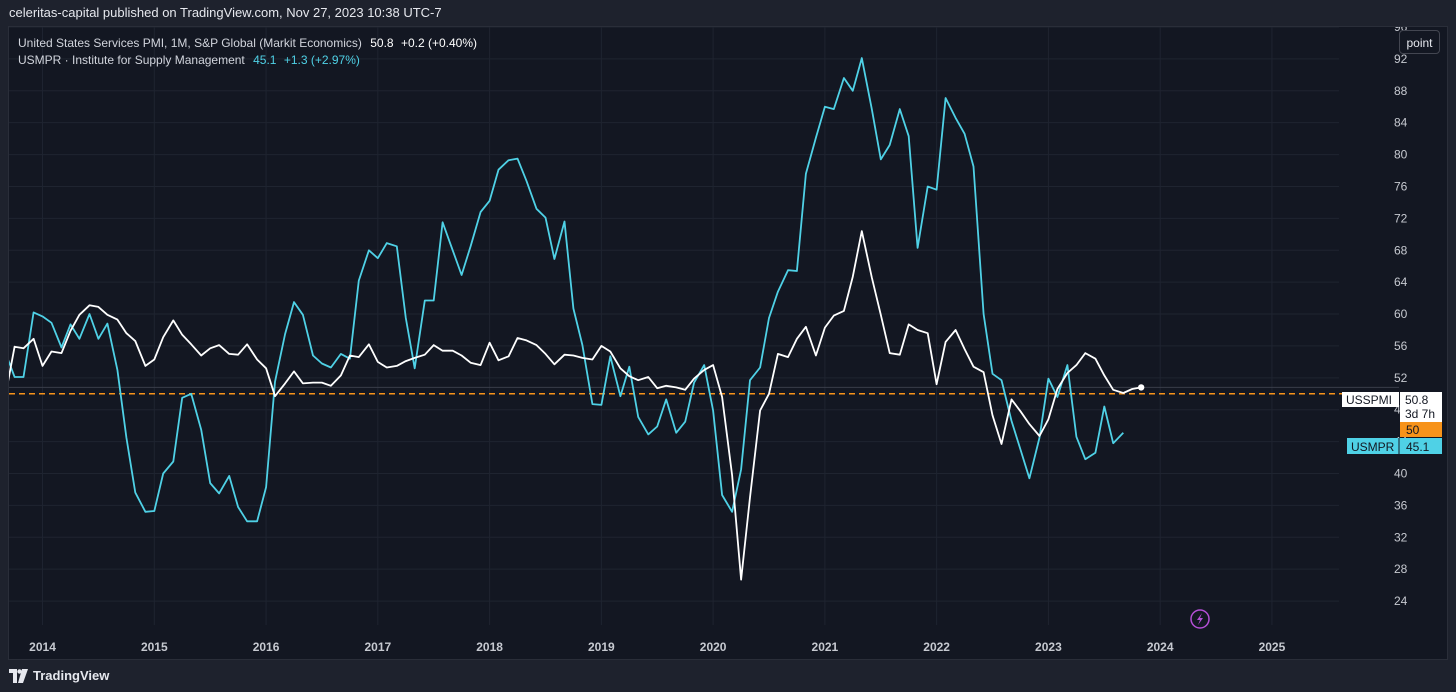 The width and height of the screenshot is (1456, 692). I want to click on y-axis: 24283236404448525660646872768084889296, so click(1401, 317).